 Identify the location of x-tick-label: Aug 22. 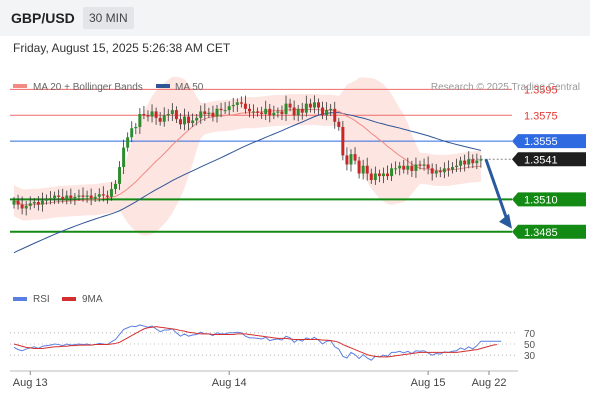
(489, 383).